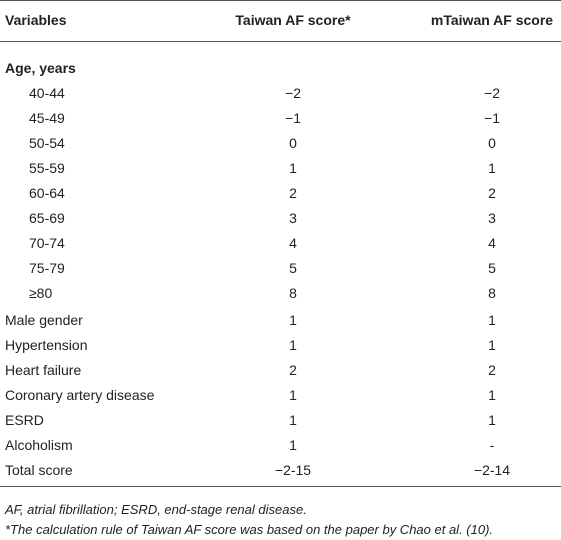 Image resolution: width=561 pixels, height=540 pixels. Describe the element at coordinates (47, 218) in the screenshot. I see `cell: 65-69` at that location.